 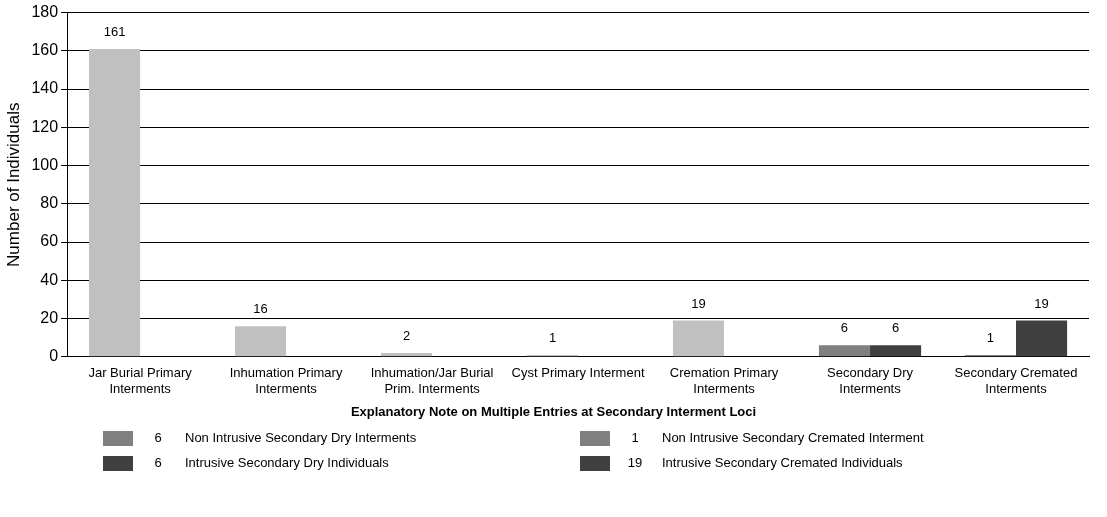 I want to click on text: Non Intrusive Secondary Cremated Interment, so click(x=793, y=437).